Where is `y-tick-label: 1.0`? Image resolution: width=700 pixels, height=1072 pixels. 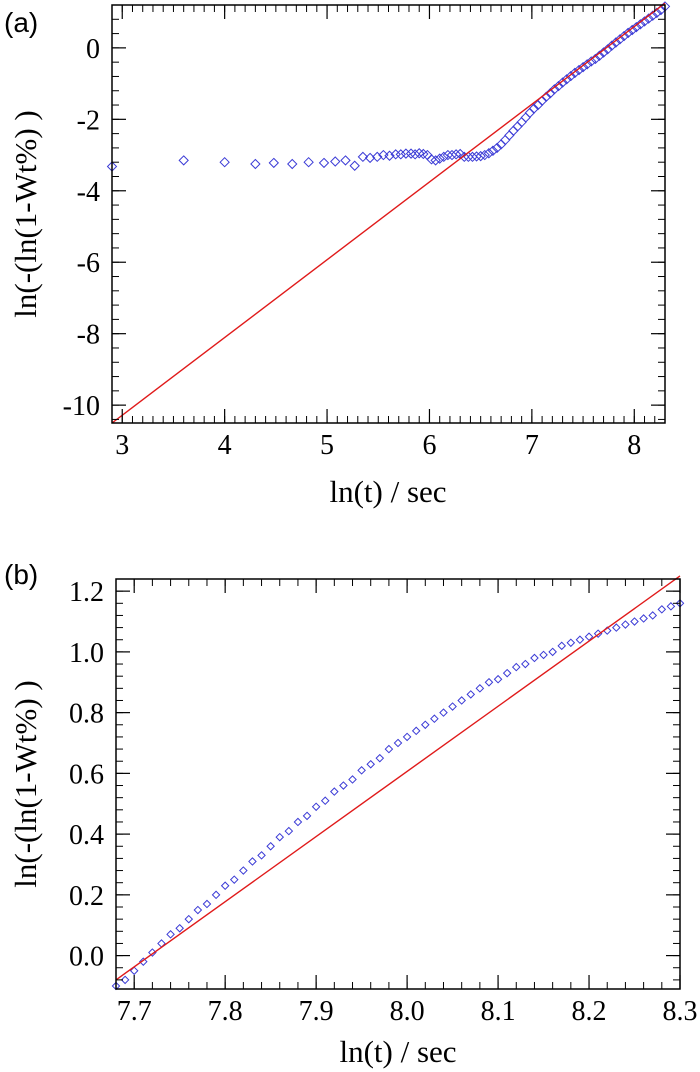 y-tick-label: 1.0 is located at coordinates (86, 653).